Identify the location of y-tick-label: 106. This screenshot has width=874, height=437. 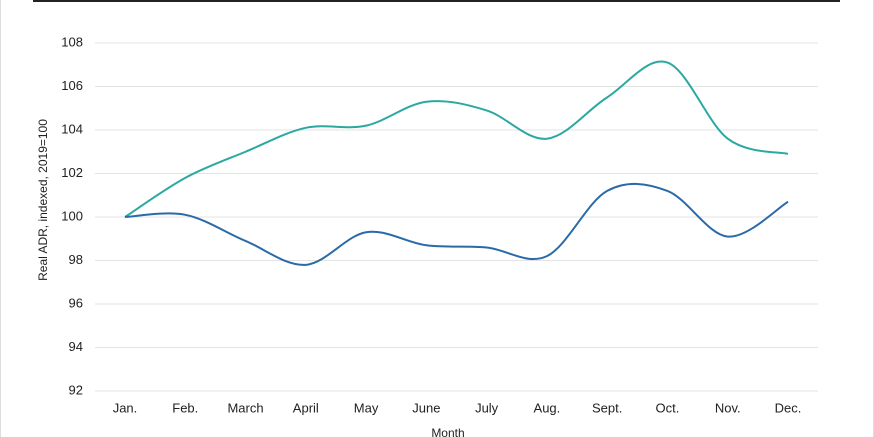
(72, 85).